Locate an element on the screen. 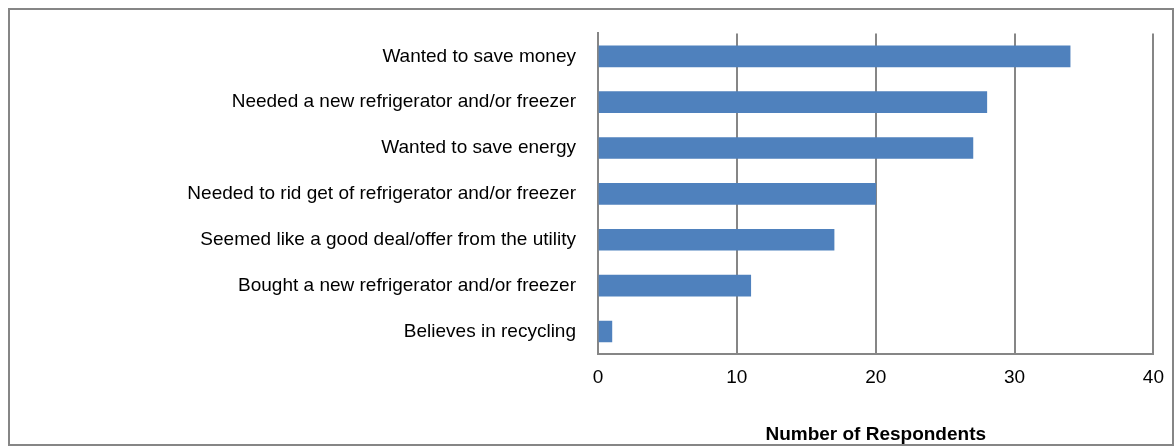 Image resolution: width=1176 pixels, height=448 pixels. y-tick-label: Needed to rid get of refrigerator and/or freezer is located at coordinates (382, 193).